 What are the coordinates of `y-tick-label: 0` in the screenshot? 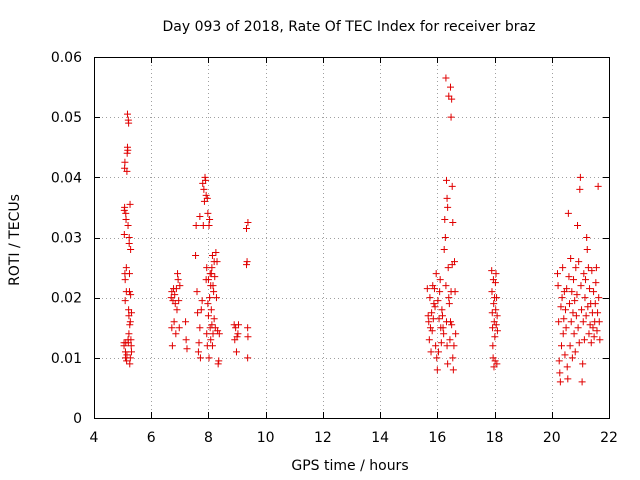 It's located at (77, 419).